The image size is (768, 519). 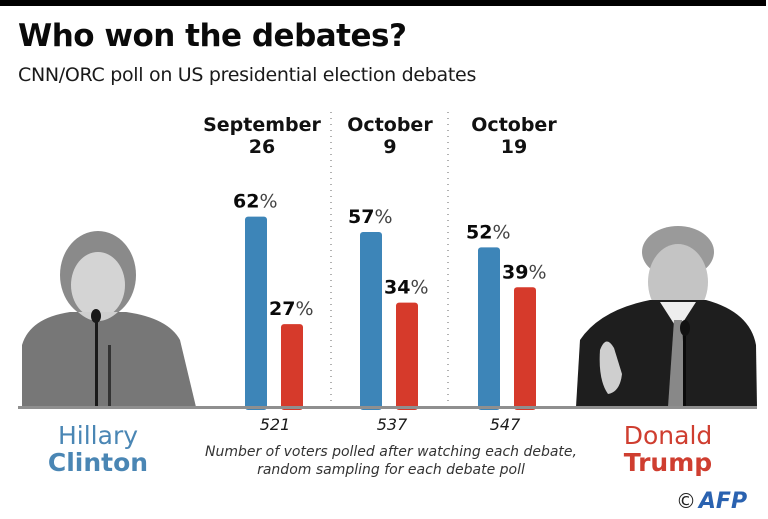 I want to click on value-label: 27%, so click(x=291, y=309).